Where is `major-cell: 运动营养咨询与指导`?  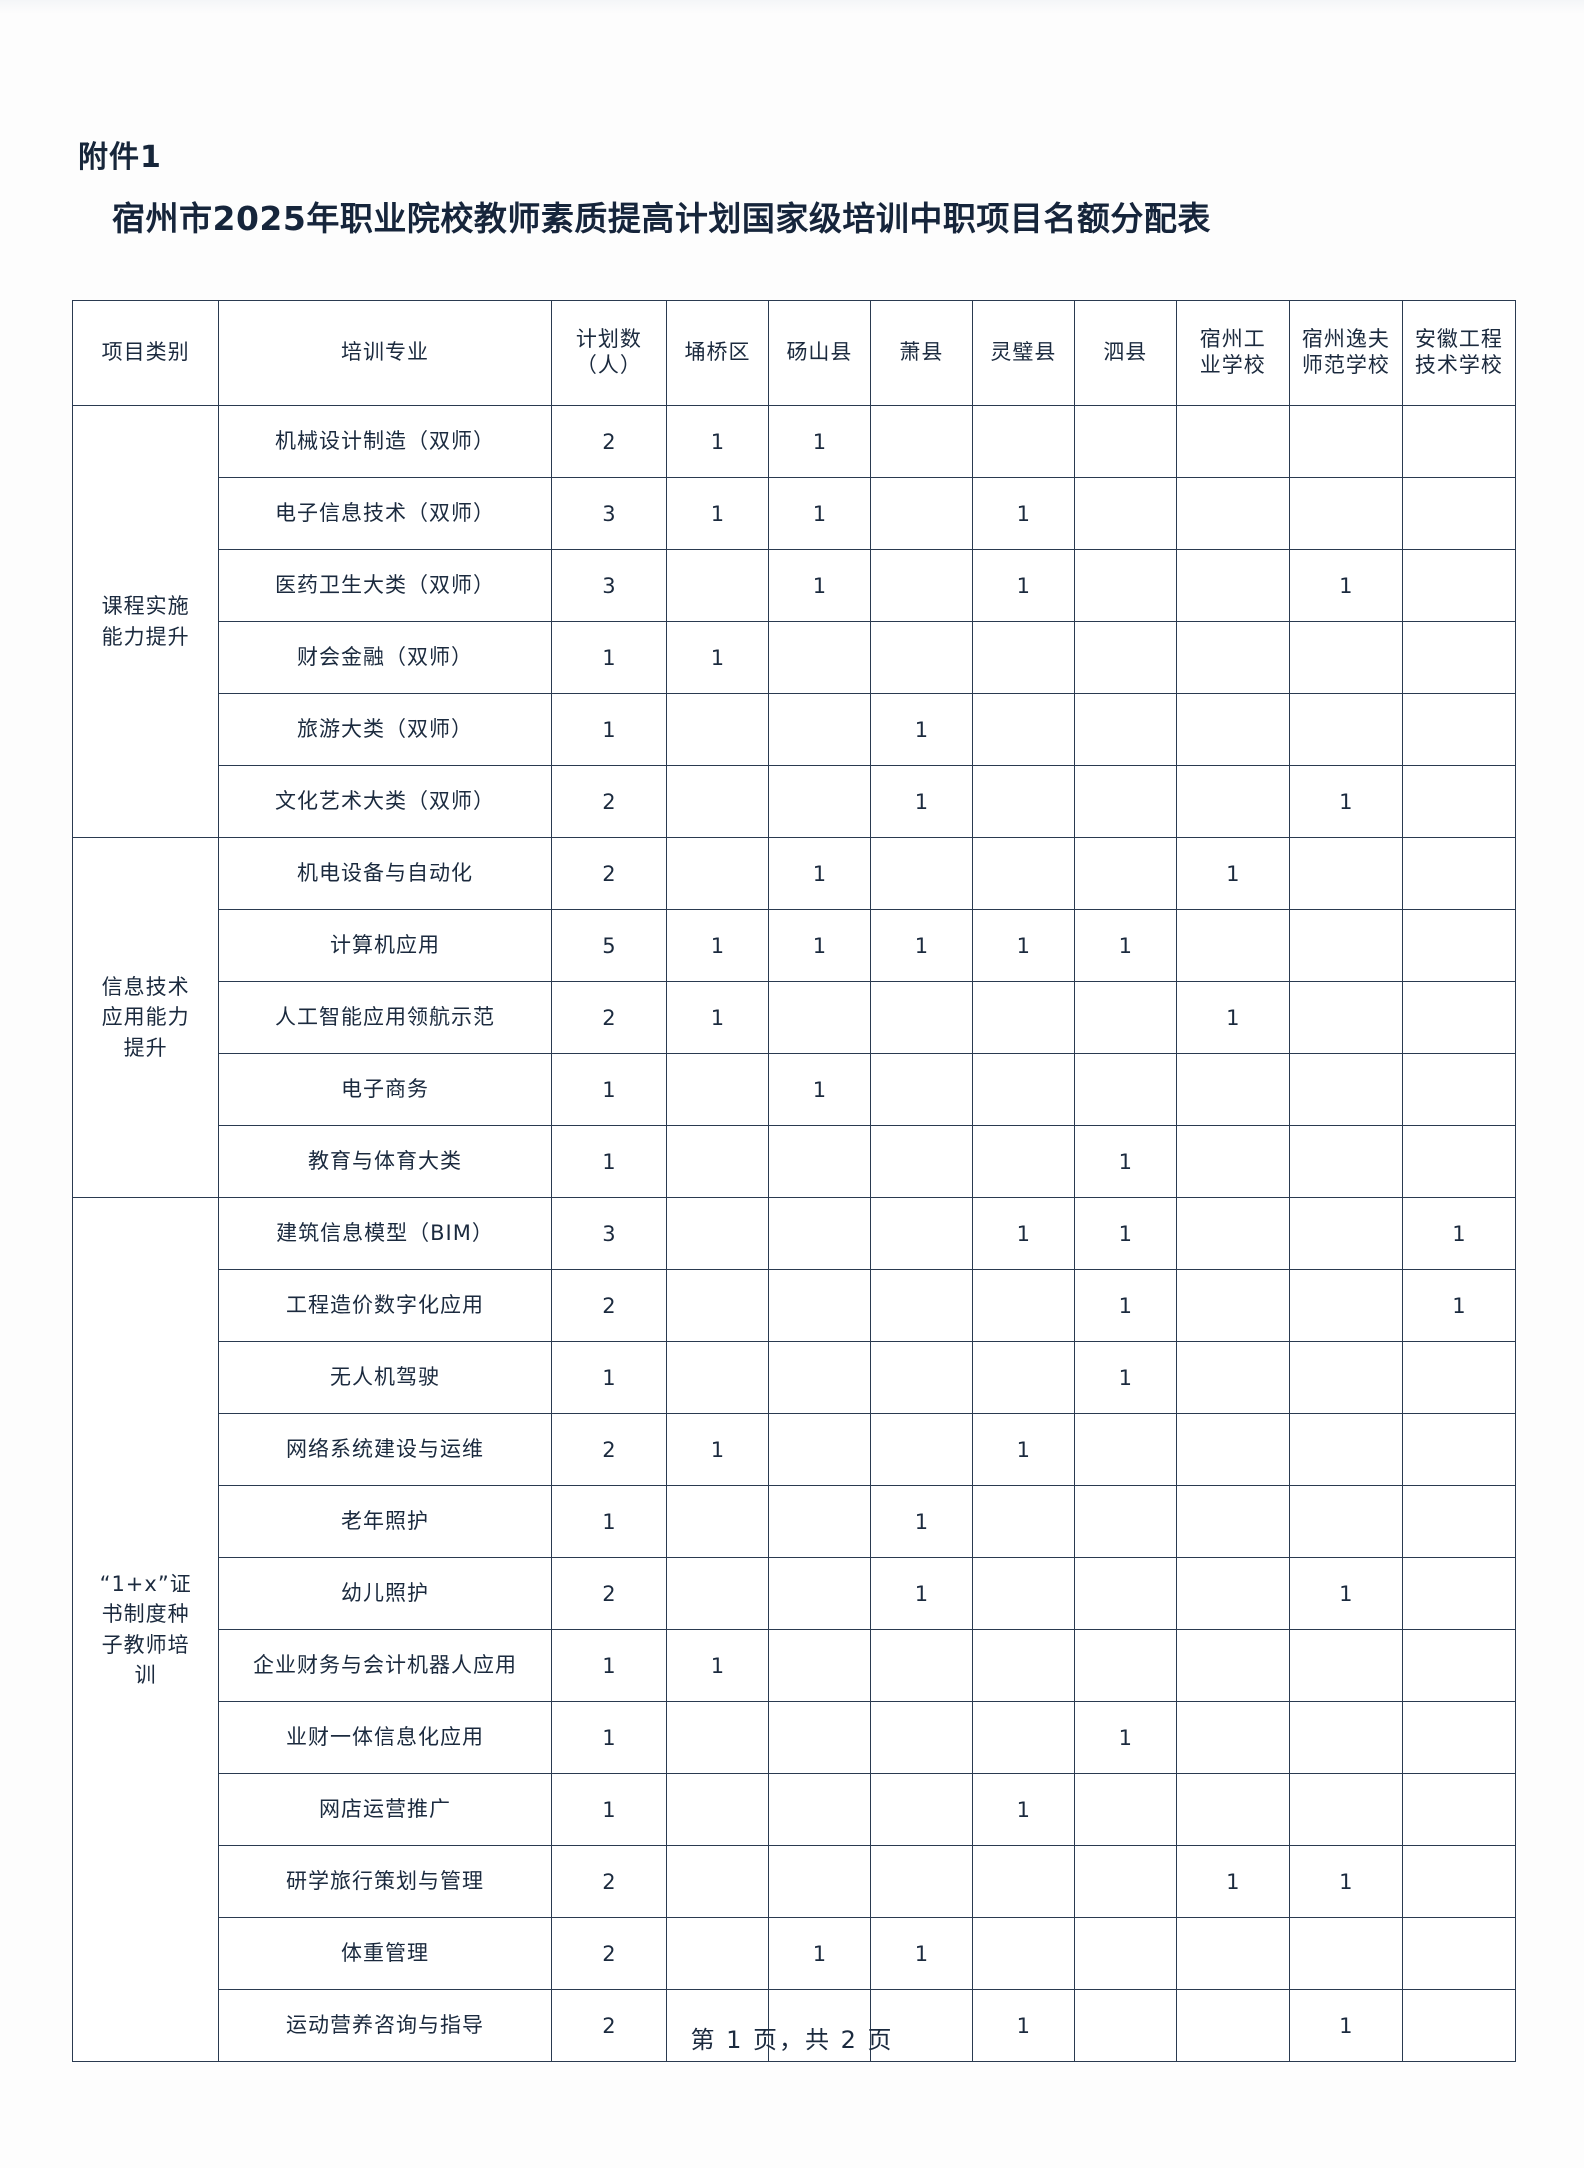
major-cell: 运动营养咨询与指导 is located at coordinates (385, 2025).